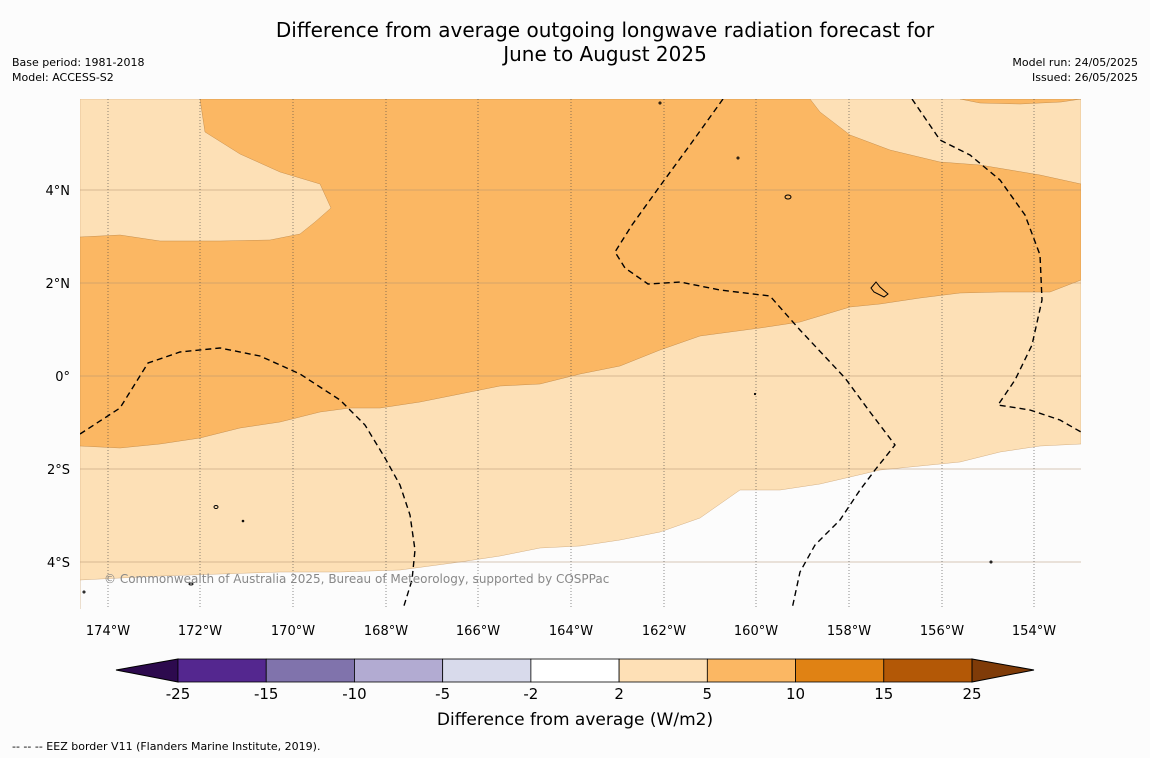  What do you see at coordinates (58, 191) in the screenshot?
I see `lat-label: 4°N` at bounding box center [58, 191].